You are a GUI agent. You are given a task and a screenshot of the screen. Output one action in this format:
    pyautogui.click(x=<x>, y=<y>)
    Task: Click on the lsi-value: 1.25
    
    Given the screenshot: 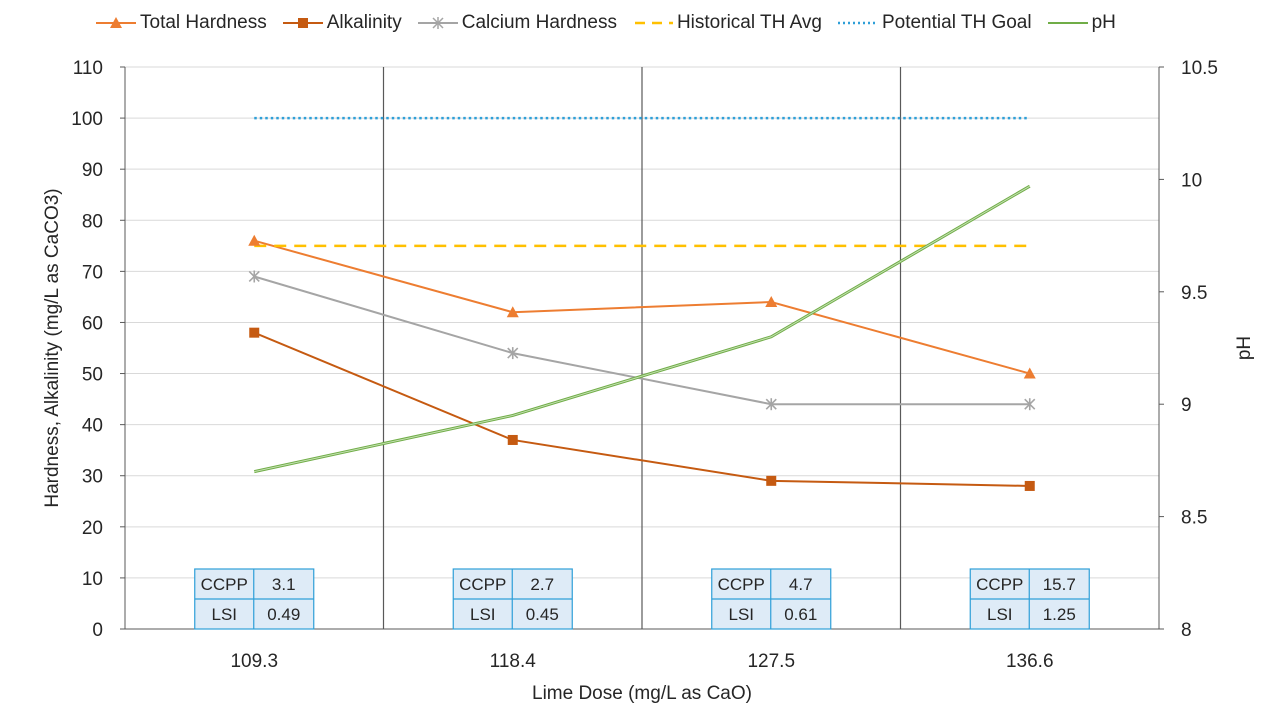 What is the action you would take?
    pyautogui.click(x=1059, y=614)
    